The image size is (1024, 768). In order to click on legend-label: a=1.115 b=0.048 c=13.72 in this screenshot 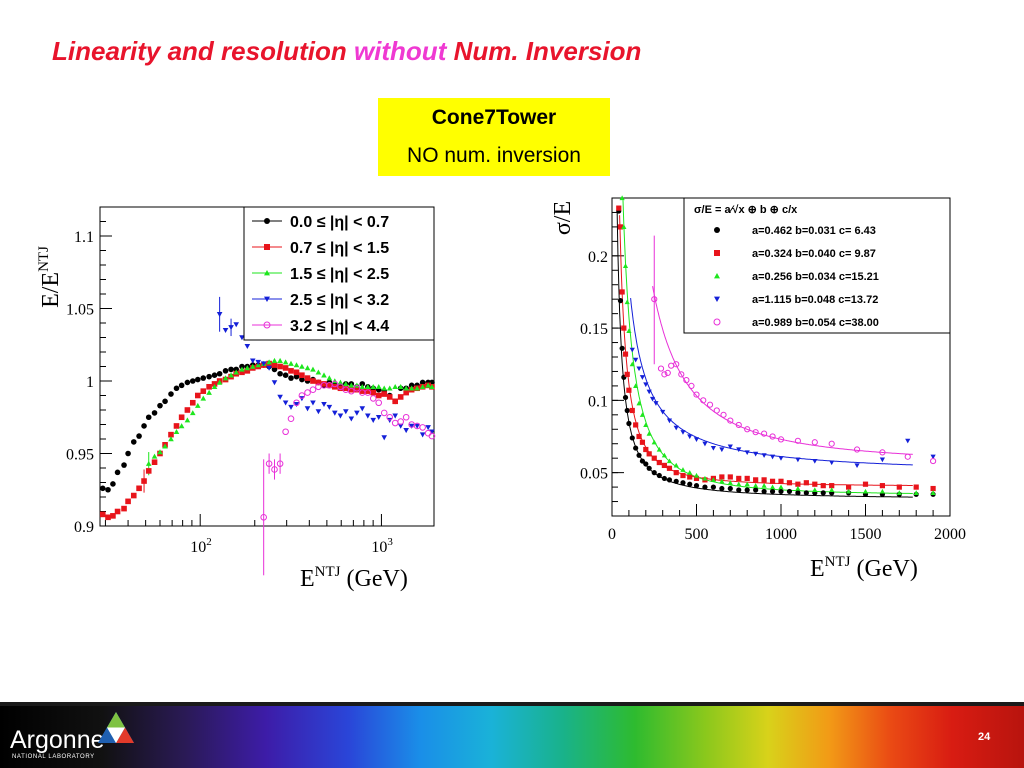, I will do `click(815, 300)`.